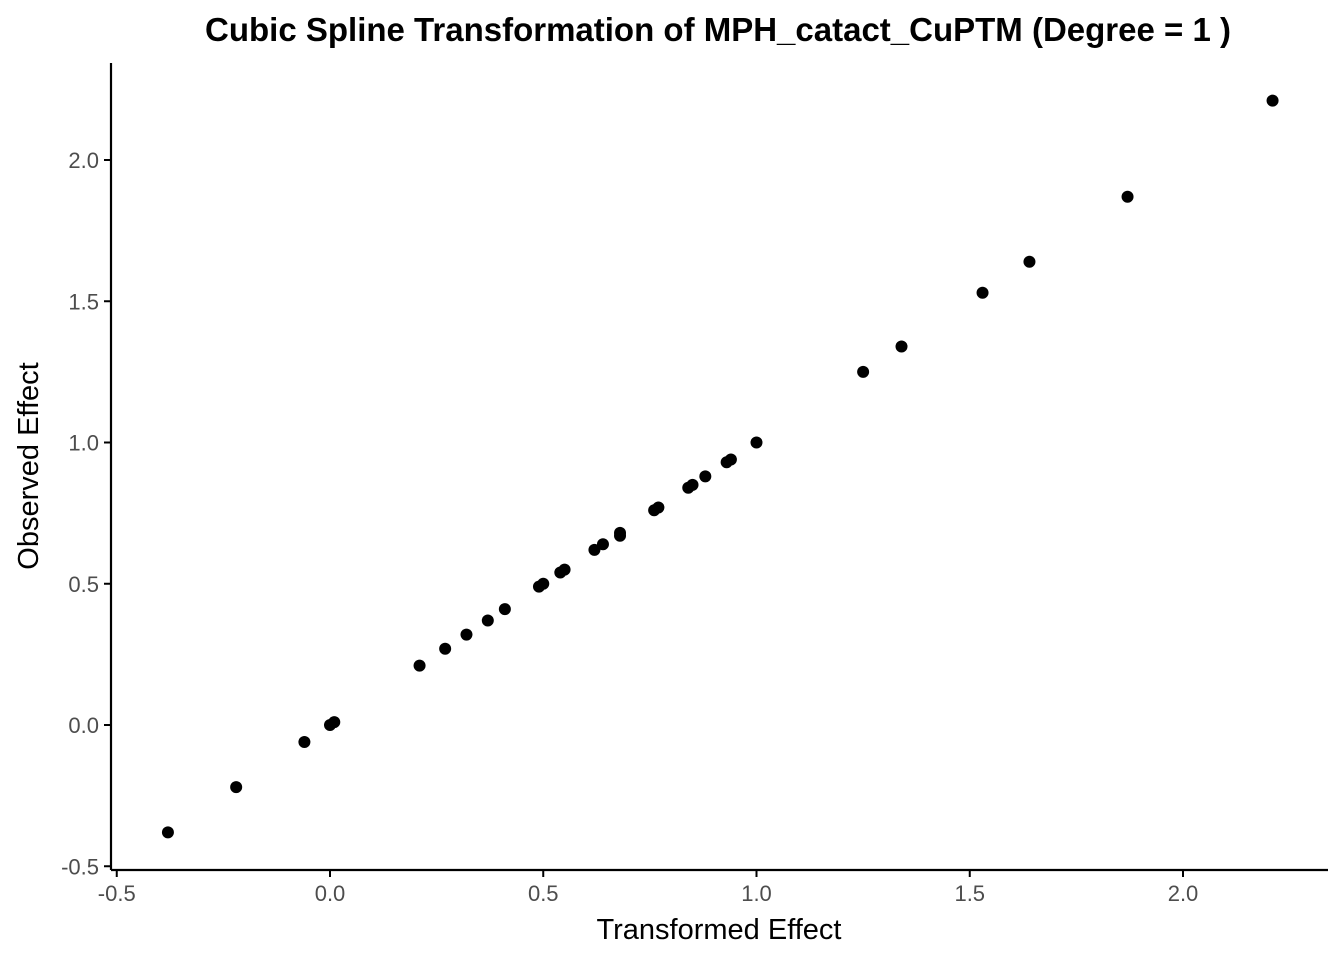  Describe the element at coordinates (83, 443) in the screenshot. I see `y-tick-label: 1.0` at that location.